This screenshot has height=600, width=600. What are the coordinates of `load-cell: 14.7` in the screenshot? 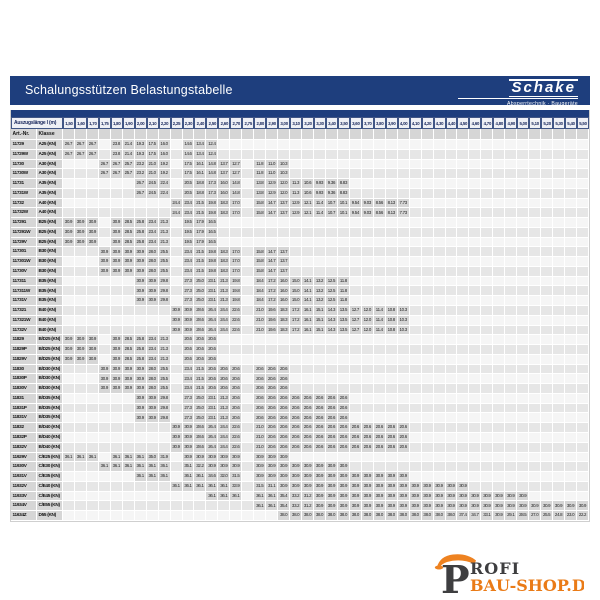 It's located at (272, 203).